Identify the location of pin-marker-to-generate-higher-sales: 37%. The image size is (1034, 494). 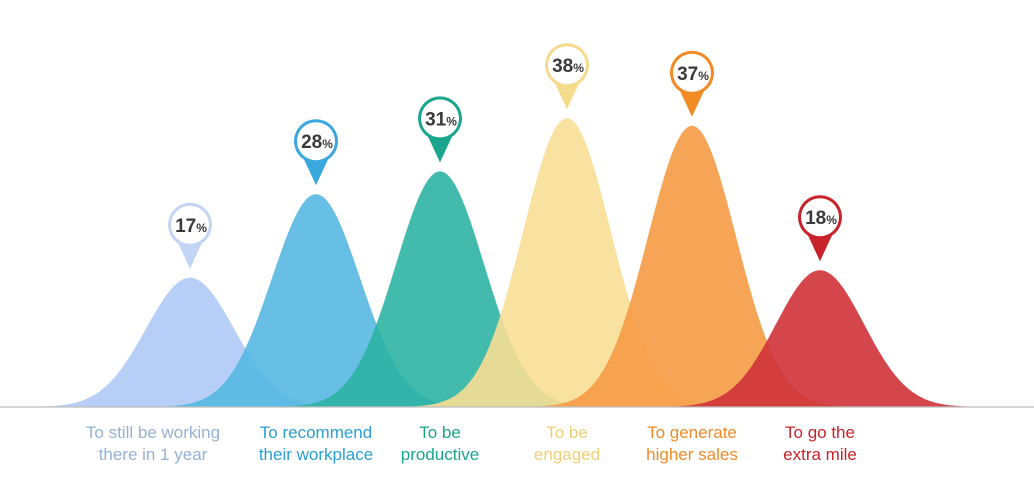
(692, 83).